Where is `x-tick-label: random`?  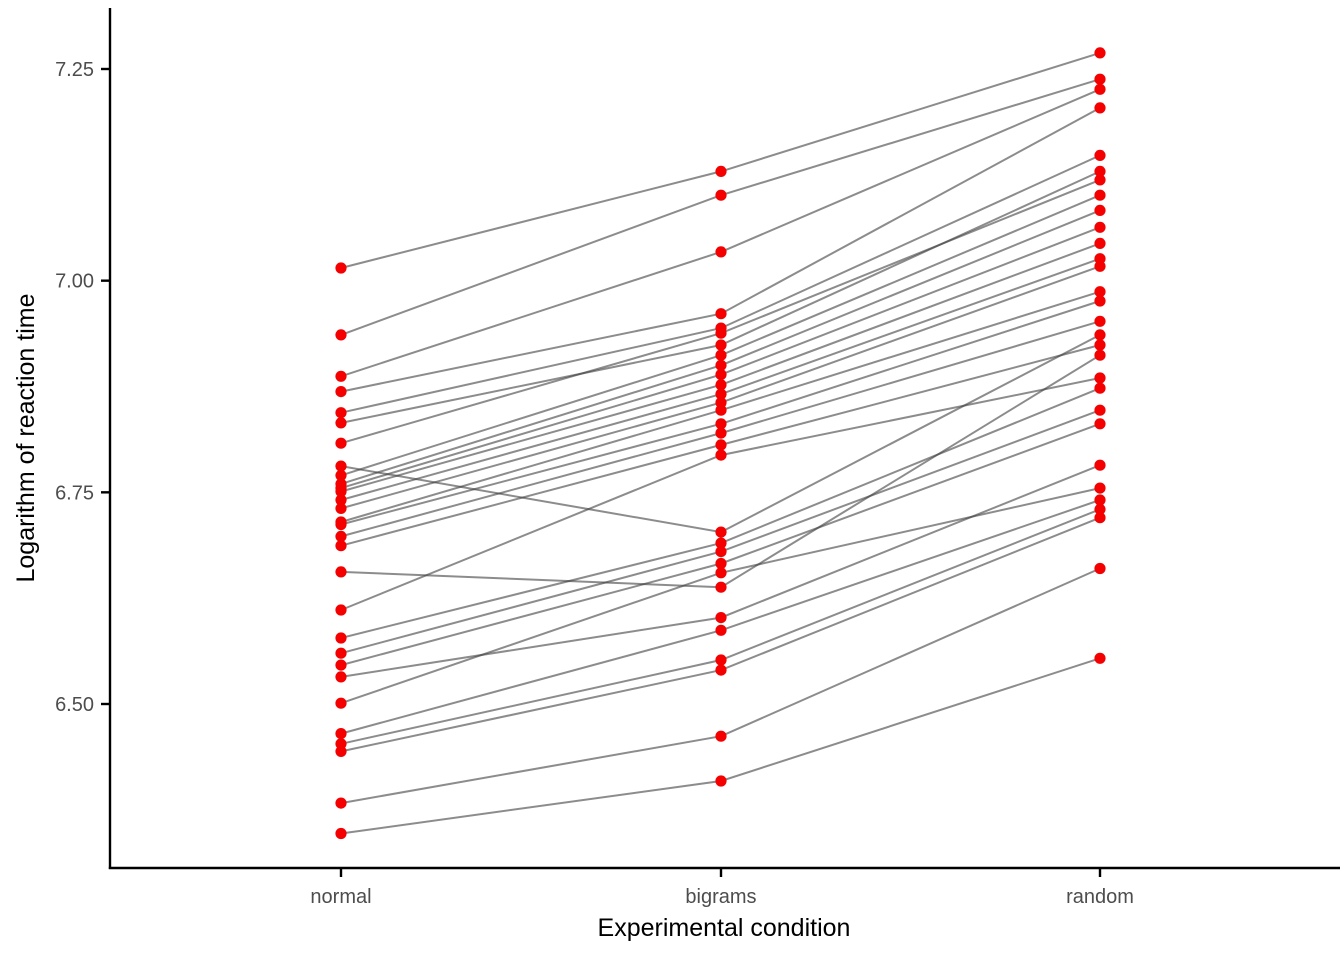
x-tick-label: random is located at coordinates (1100, 897).